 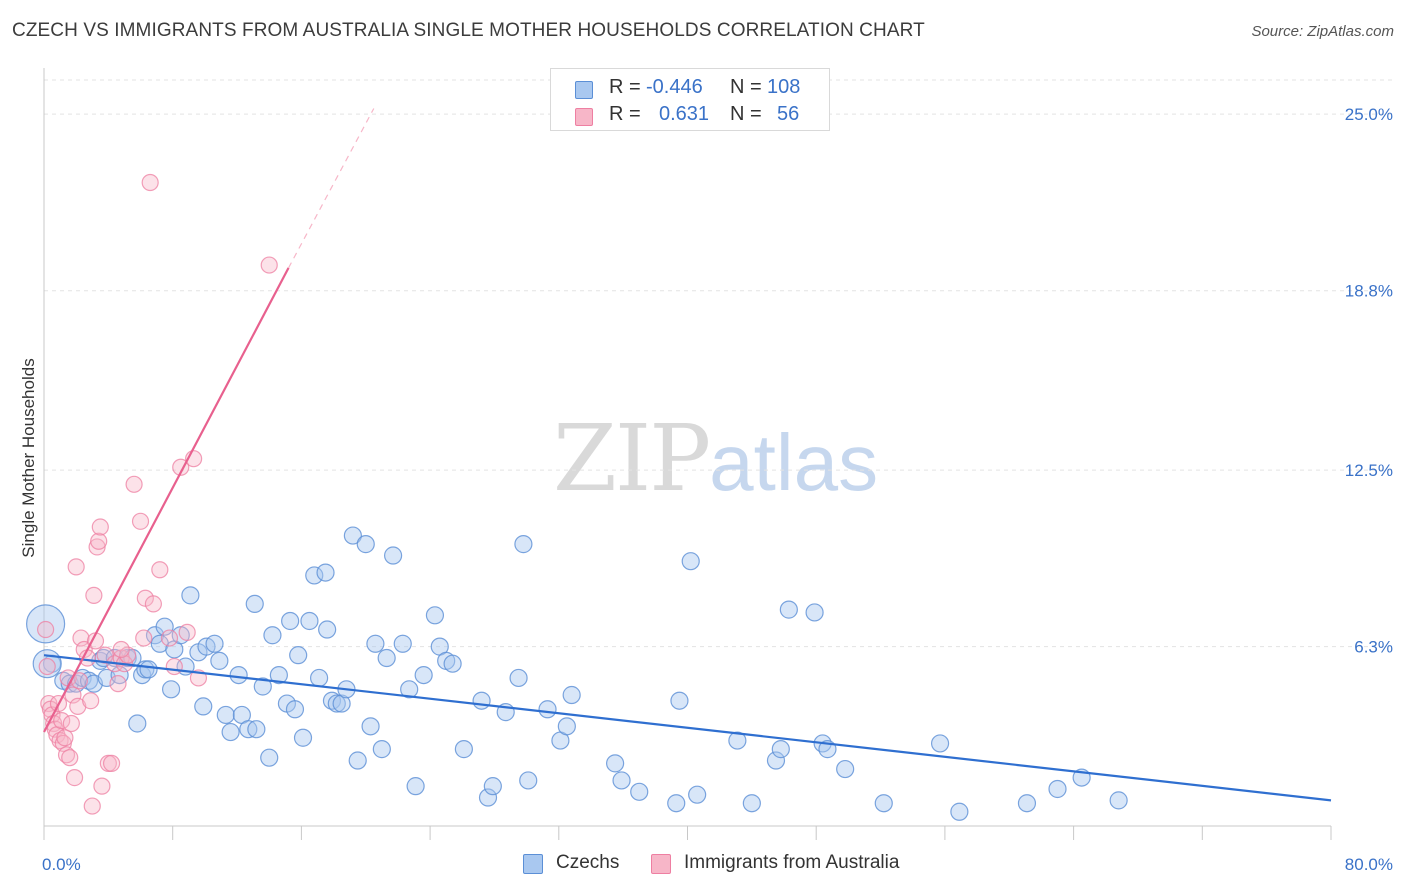 I want to click on czechs-swatch, so click(x=584, y=90).